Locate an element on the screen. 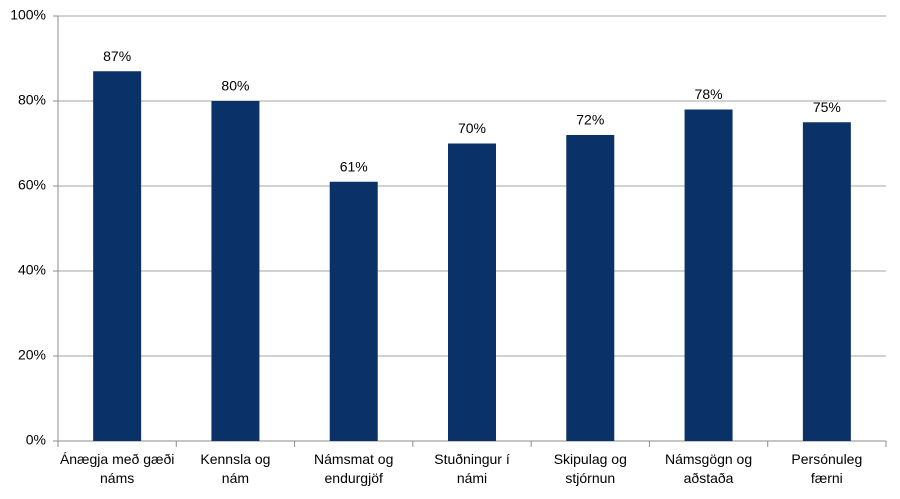 This screenshot has width=900, height=499. value-label: 87% is located at coordinates (117, 56).